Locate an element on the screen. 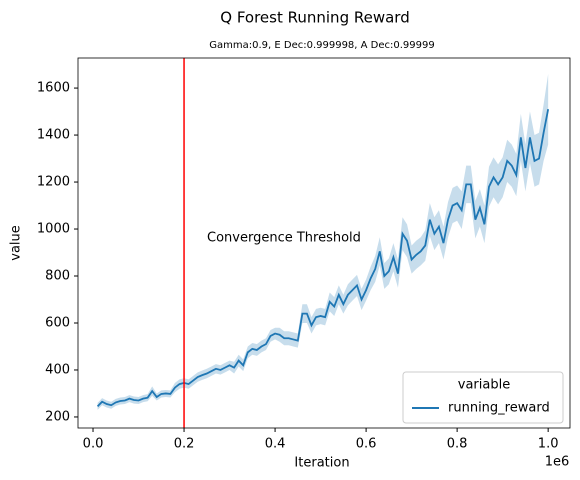 The width and height of the screenshot is (580, 480). y-tick-label: 1600 is located at coordinates (53, 88).